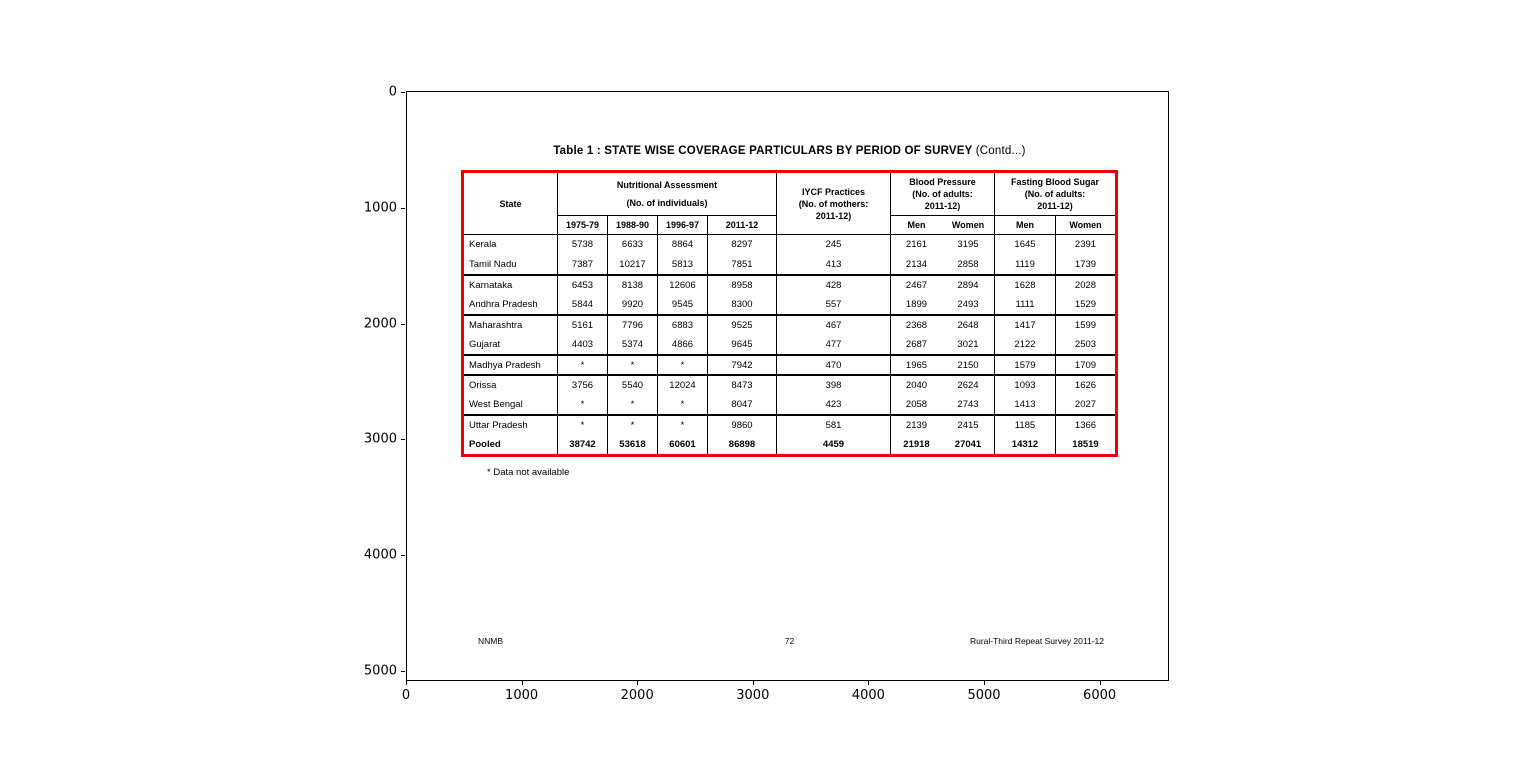 The height and width of the screenshot is (767, 1536). What do you see at coordinates (632, 344) in the screenshot?
I see `value-cell: 5374` at bounding box center [632, 344].